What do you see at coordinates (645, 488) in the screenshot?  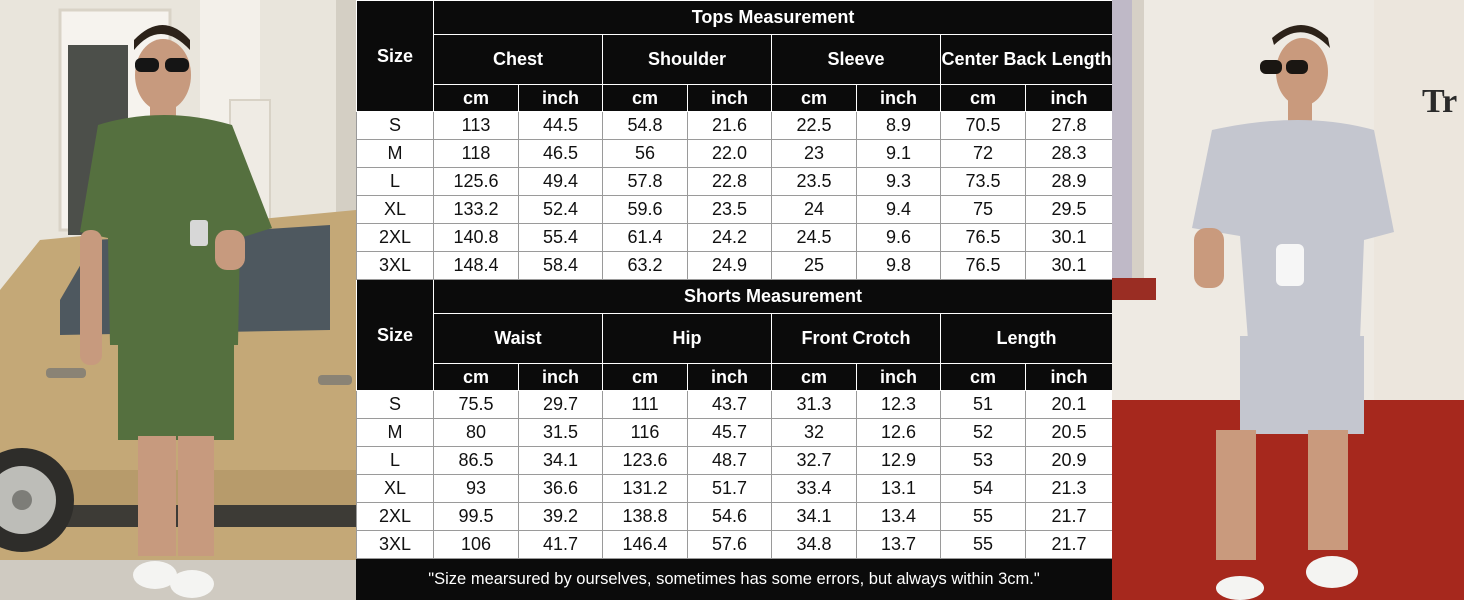 I see `measurement-cell: 131.2` at bounding box center [645, 488].